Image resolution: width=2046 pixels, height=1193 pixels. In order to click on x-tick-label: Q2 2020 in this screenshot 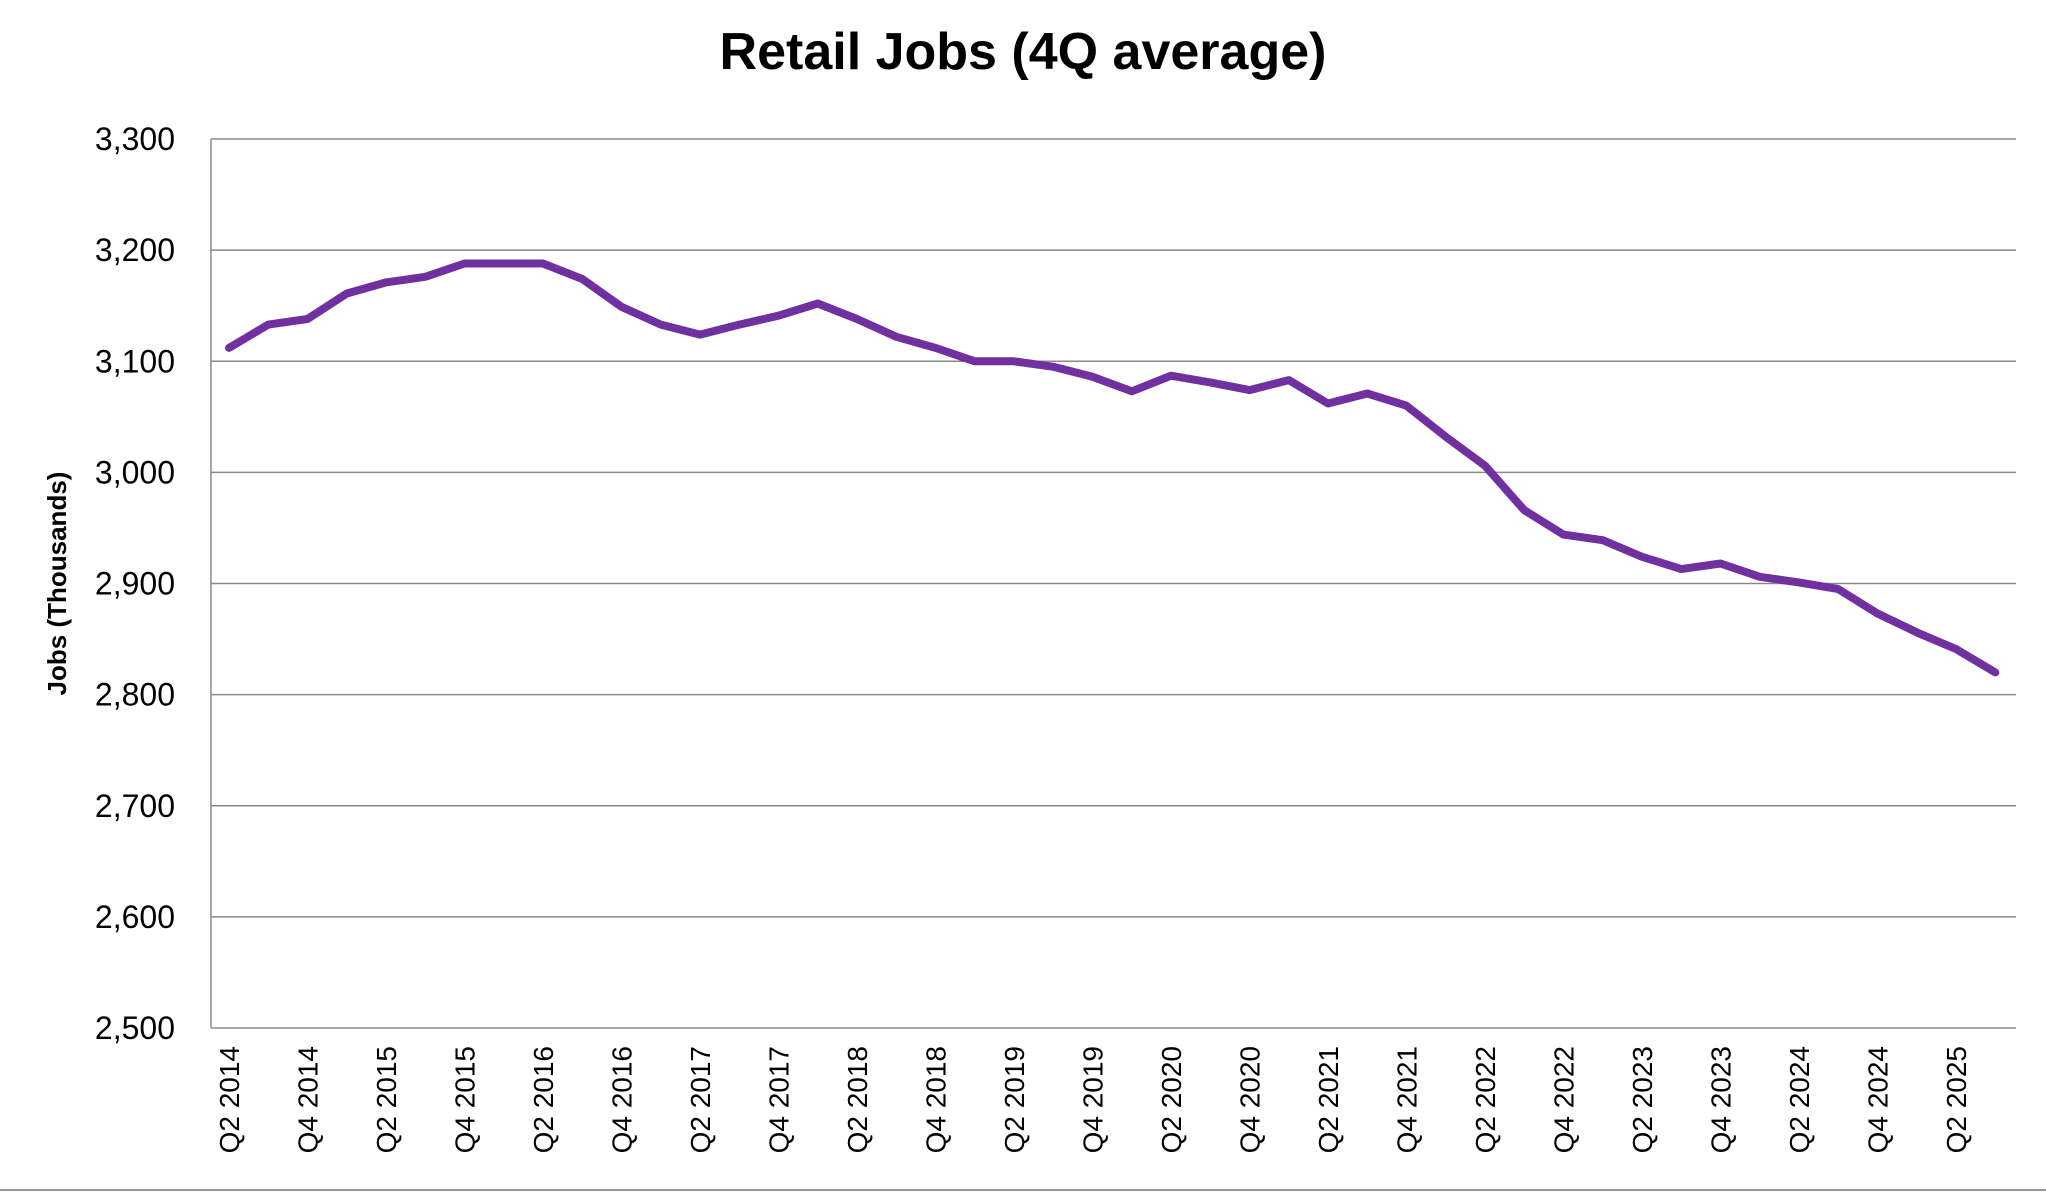, I will do `click(1171, 1099)`.